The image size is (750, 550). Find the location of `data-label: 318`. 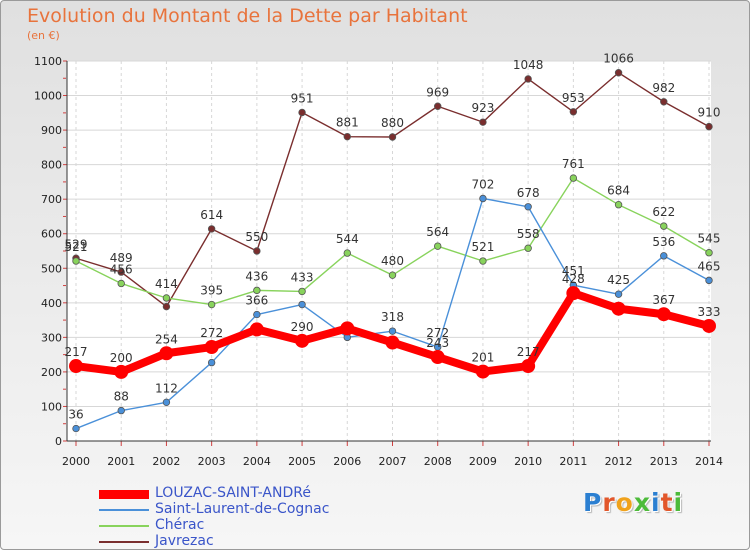

data-label: 318 is located at coordinates (392, 317).